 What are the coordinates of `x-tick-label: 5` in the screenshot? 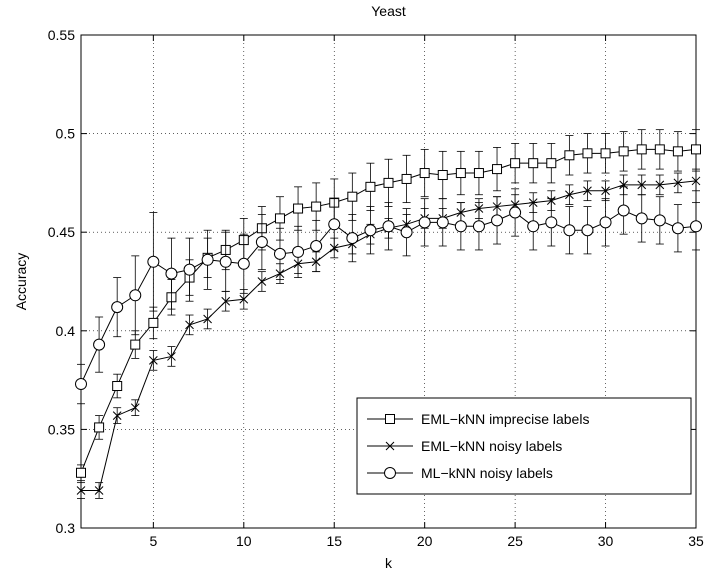 It's located at (153, 541).